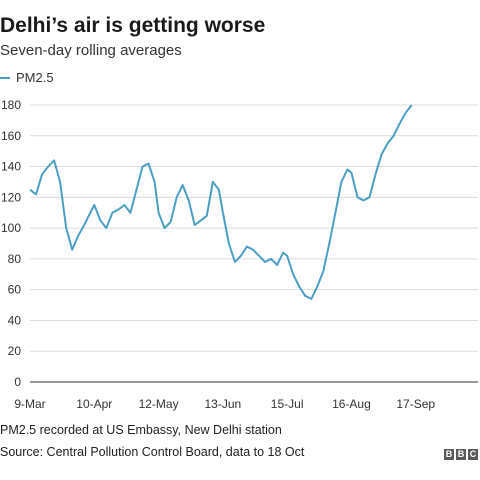 This screenshot has height=480, width=480. Describe the element at coordinates (15, 320) in the screenshot. I see `y-tick-label: 40` at that location.